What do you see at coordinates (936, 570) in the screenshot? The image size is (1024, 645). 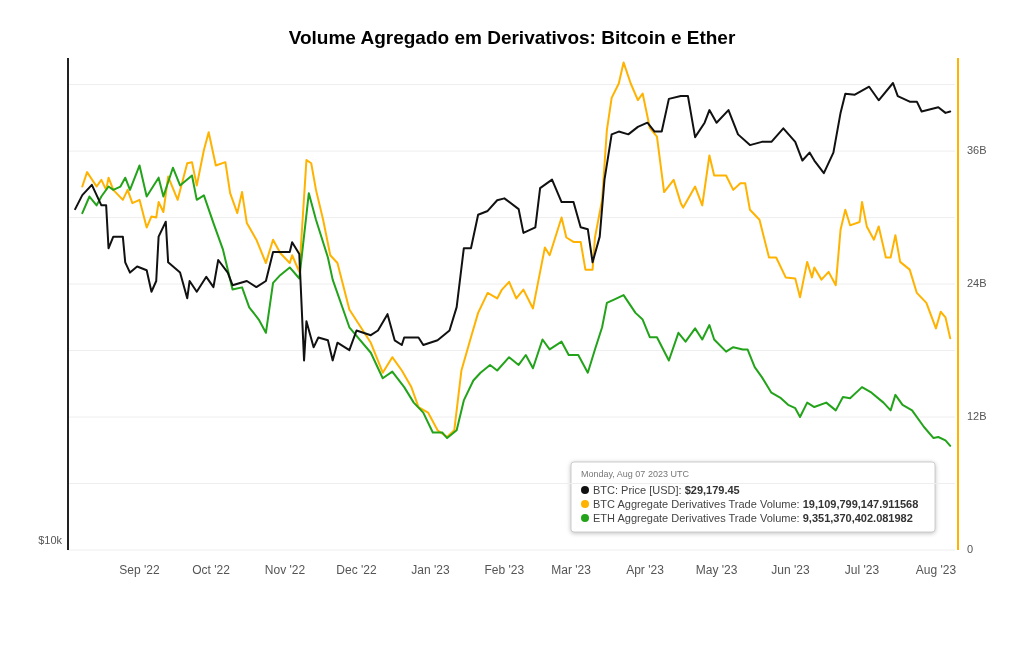 I see `x-tick-label: Aug '23` at bounding box center [936, 570].